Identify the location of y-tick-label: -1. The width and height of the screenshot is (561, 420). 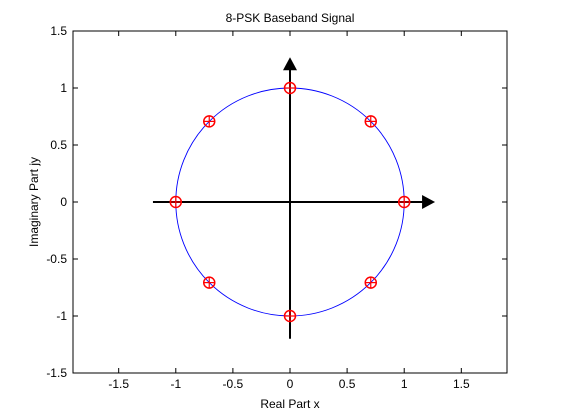
(61, 316).